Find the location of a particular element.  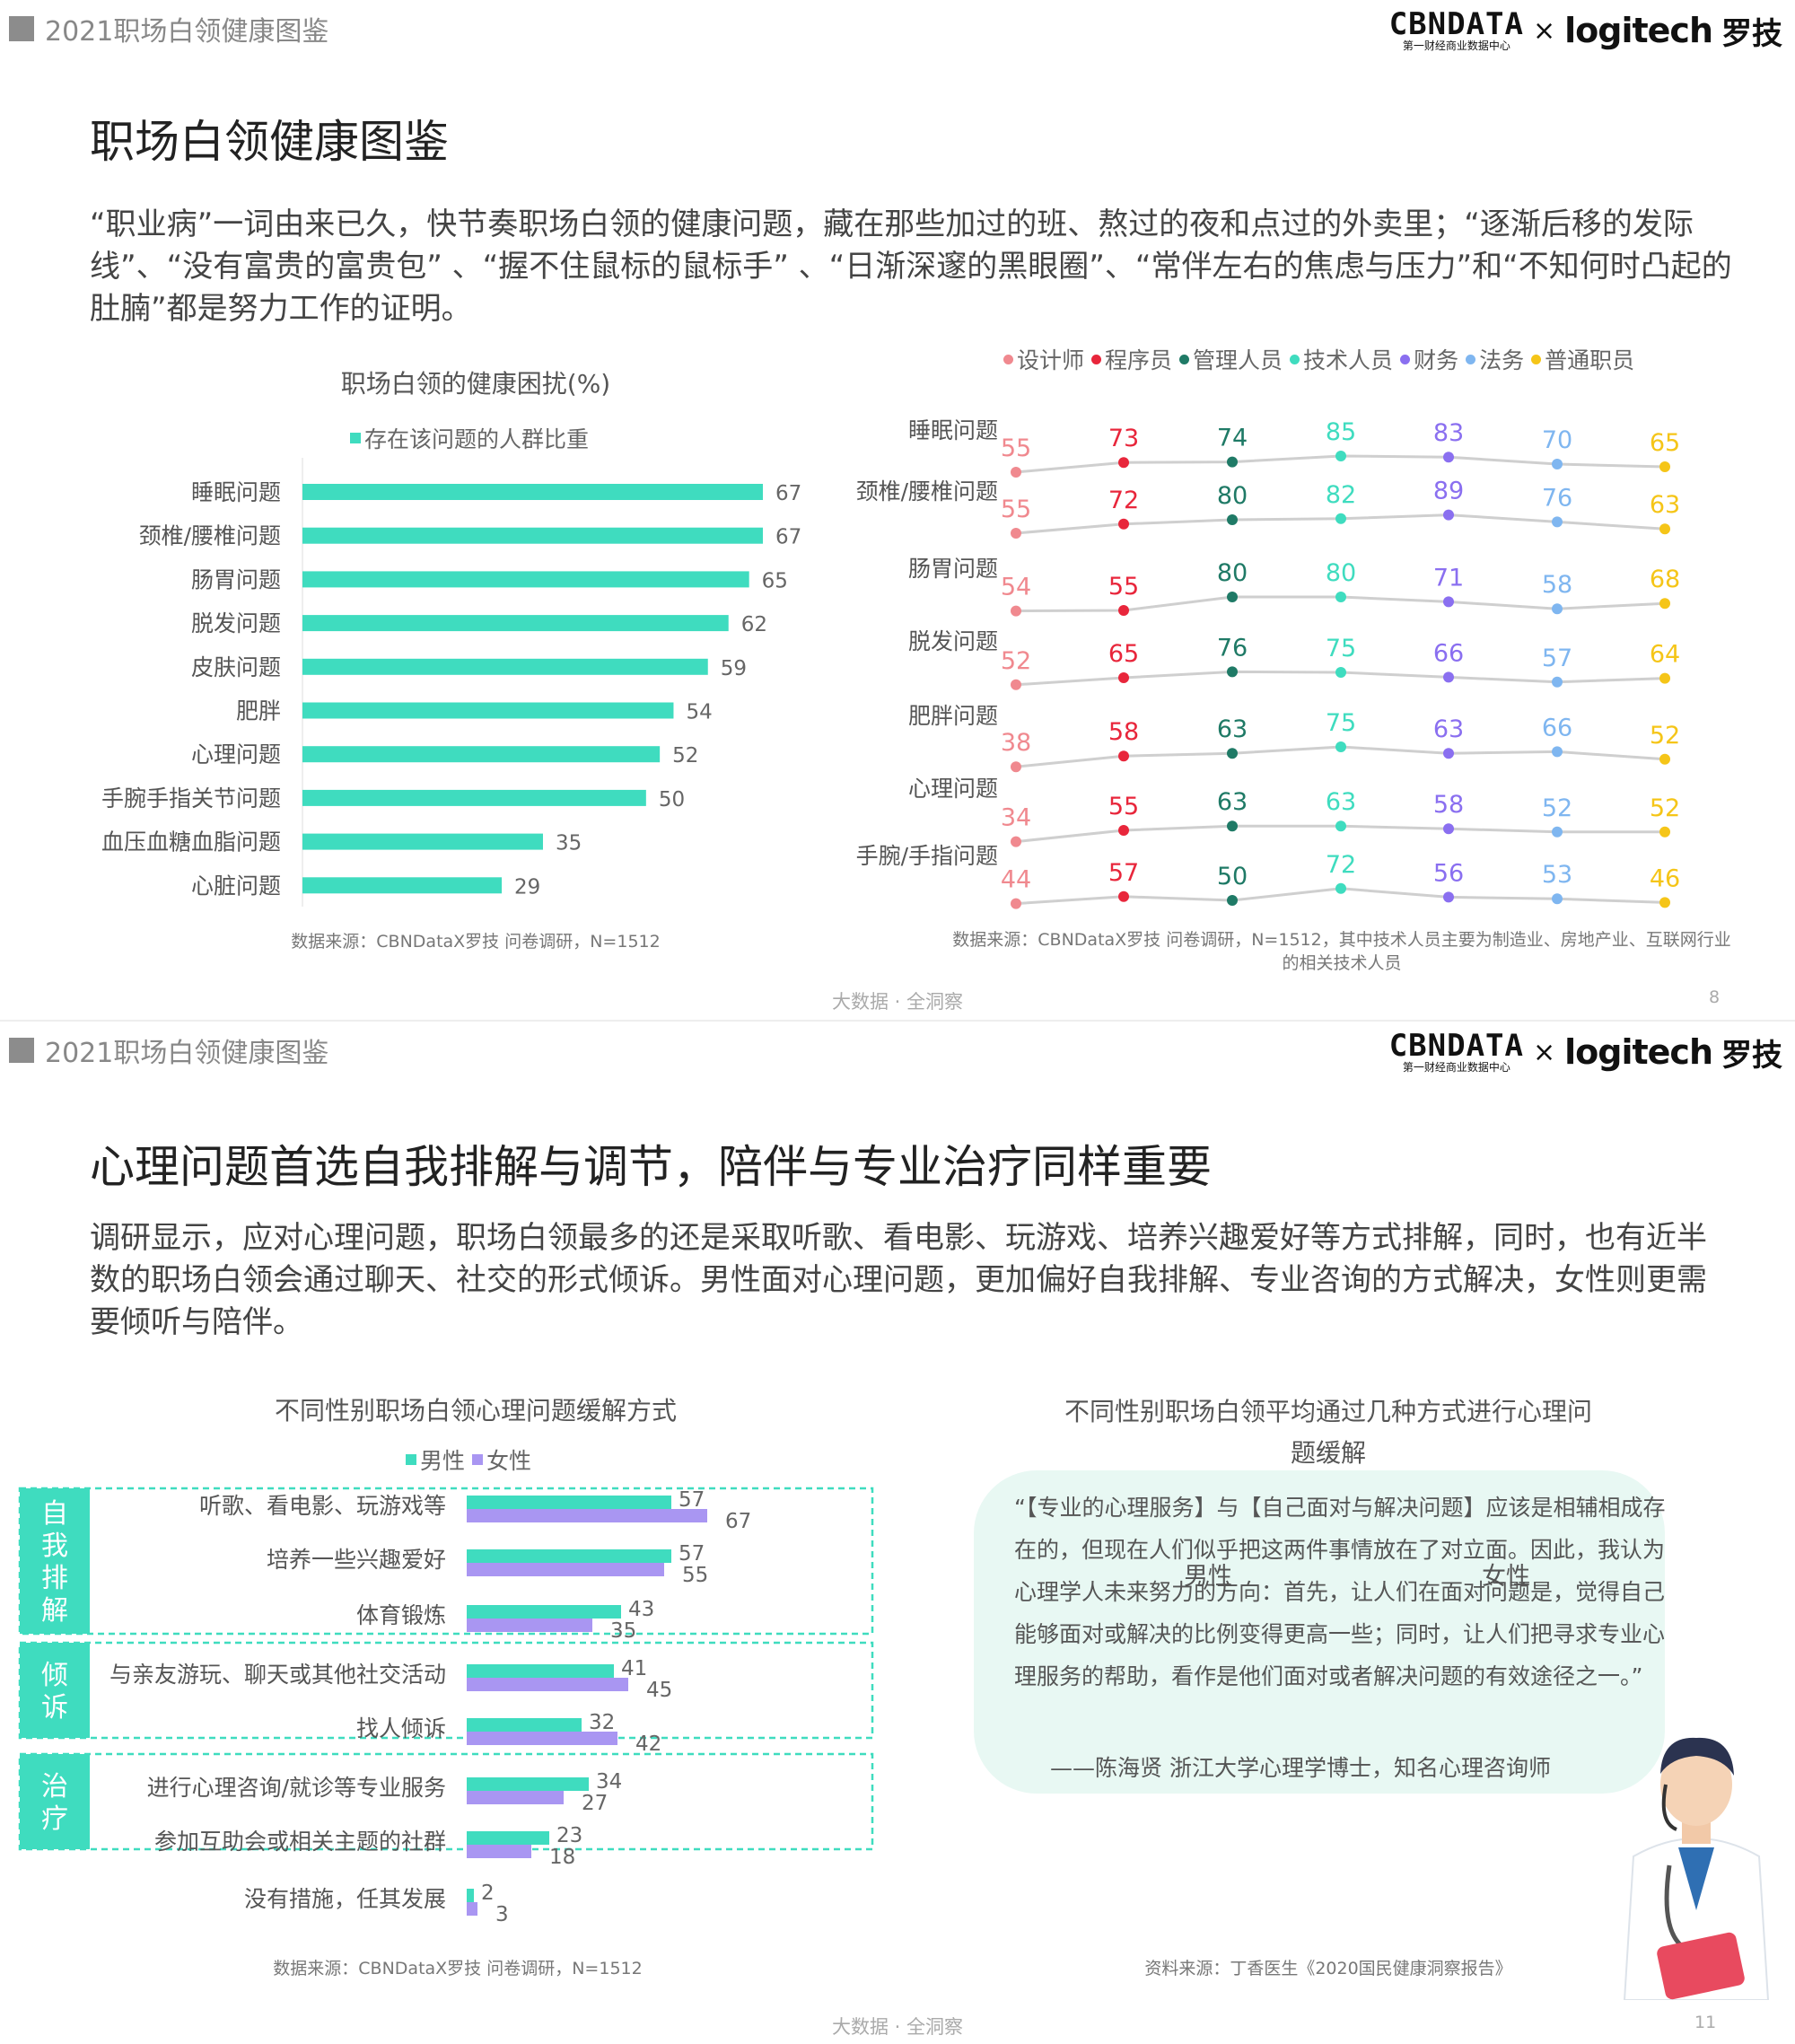

data-label-male: 57 is located at coordinates (692, 1500).